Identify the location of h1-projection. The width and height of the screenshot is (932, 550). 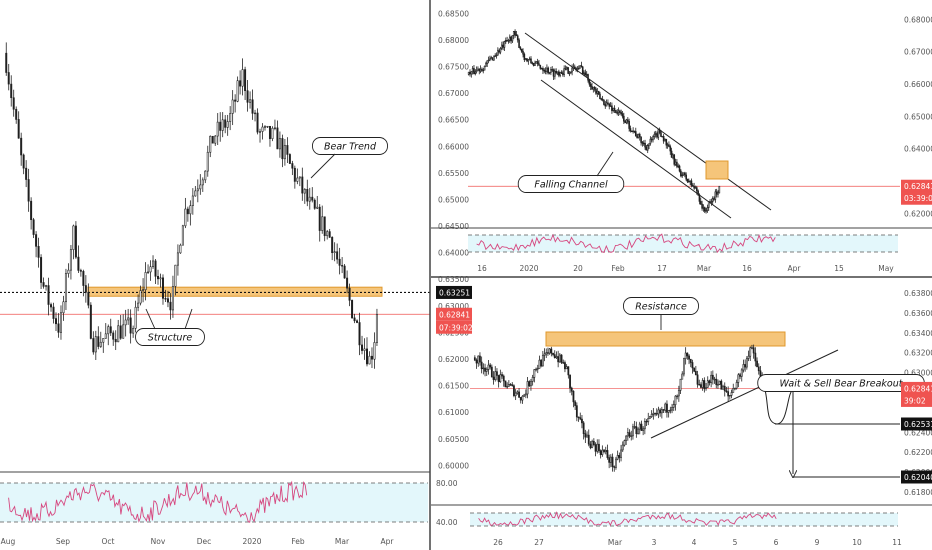
(831, 429).